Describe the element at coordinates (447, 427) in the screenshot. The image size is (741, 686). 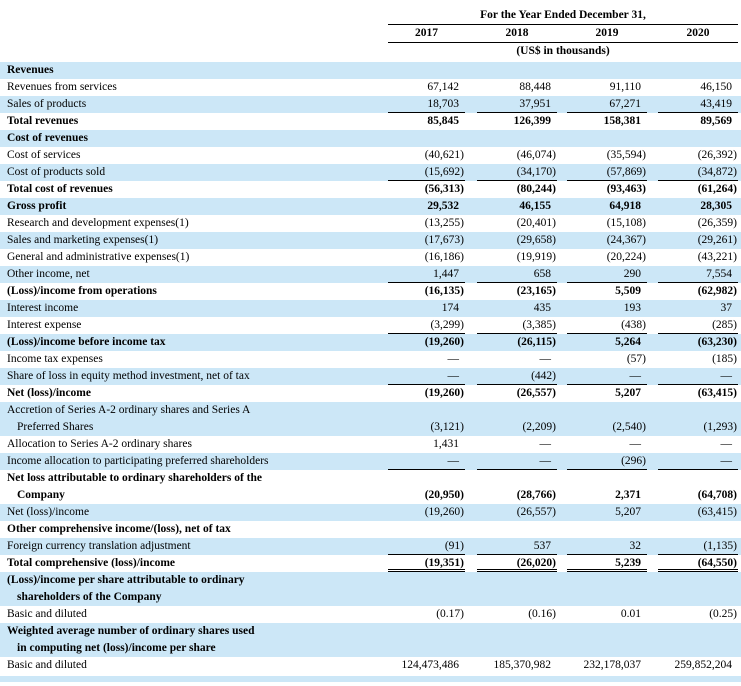
I see `cell-value: (3,121)` at that location.